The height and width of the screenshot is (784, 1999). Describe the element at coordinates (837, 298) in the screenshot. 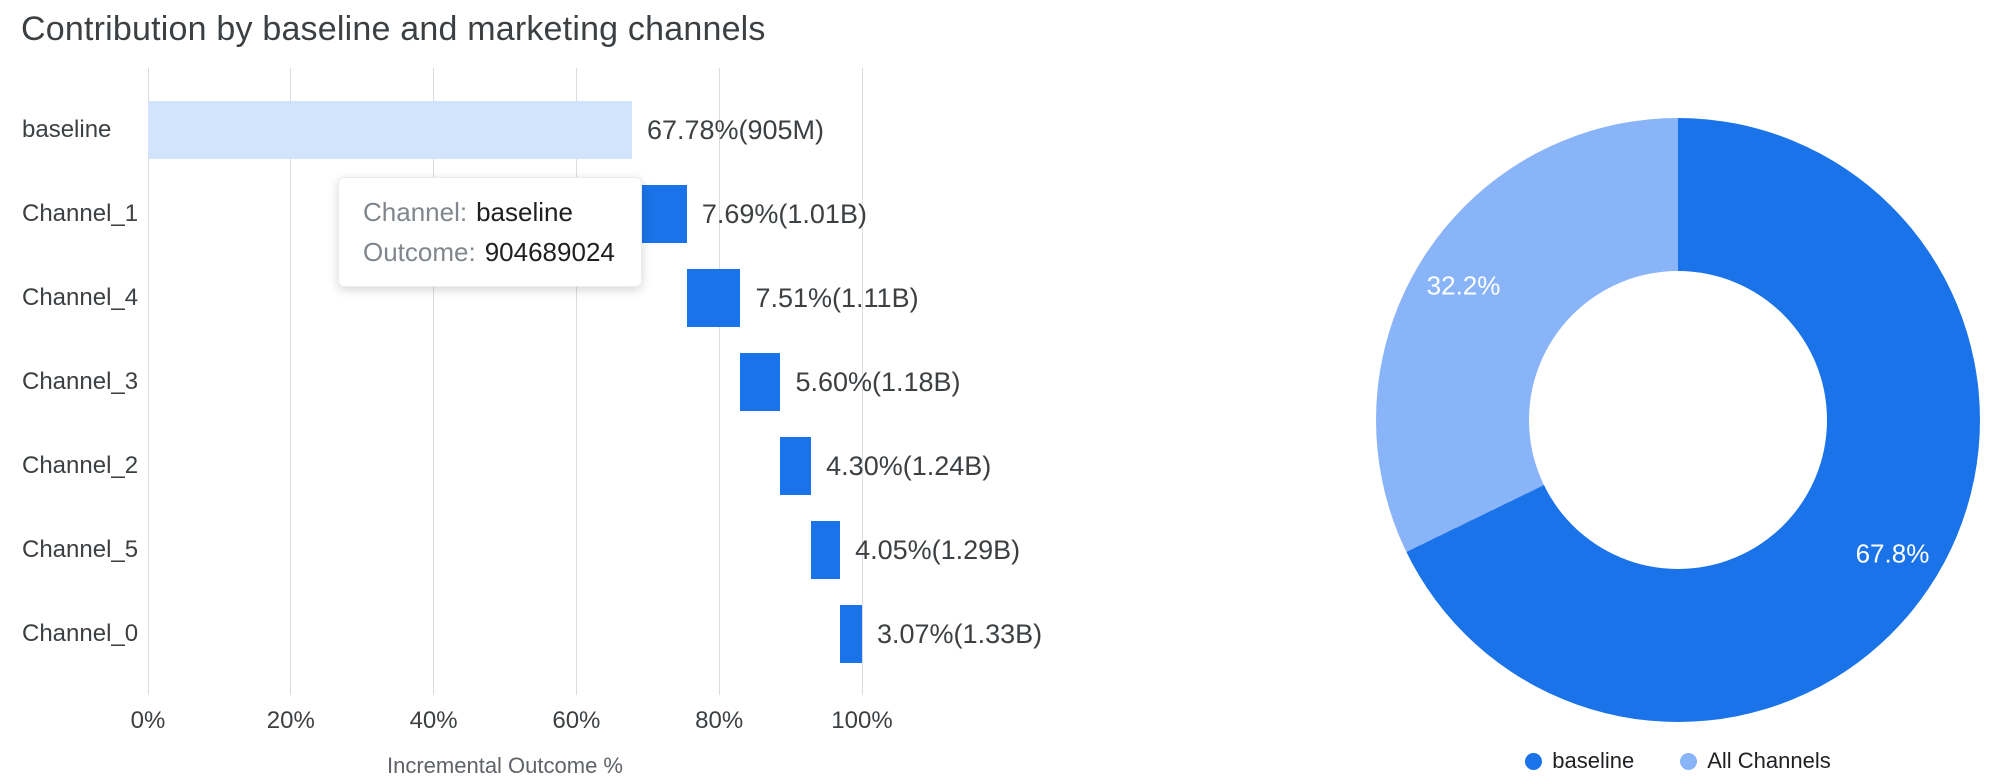

I see `bar-value-label: 7.51%(1.11B)` at that location.